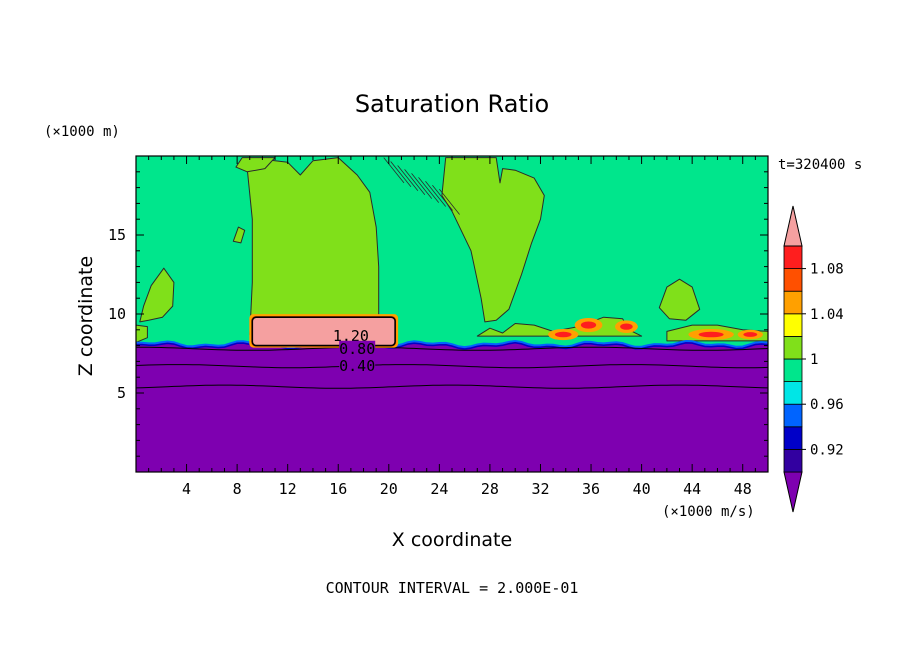 The width and height of the screenshot is (904, 654). What do you see at coordinates (827, 405) in the screenshot?
I see `colorbar-tick-label: 0.96` at bounding box center [827, 405].